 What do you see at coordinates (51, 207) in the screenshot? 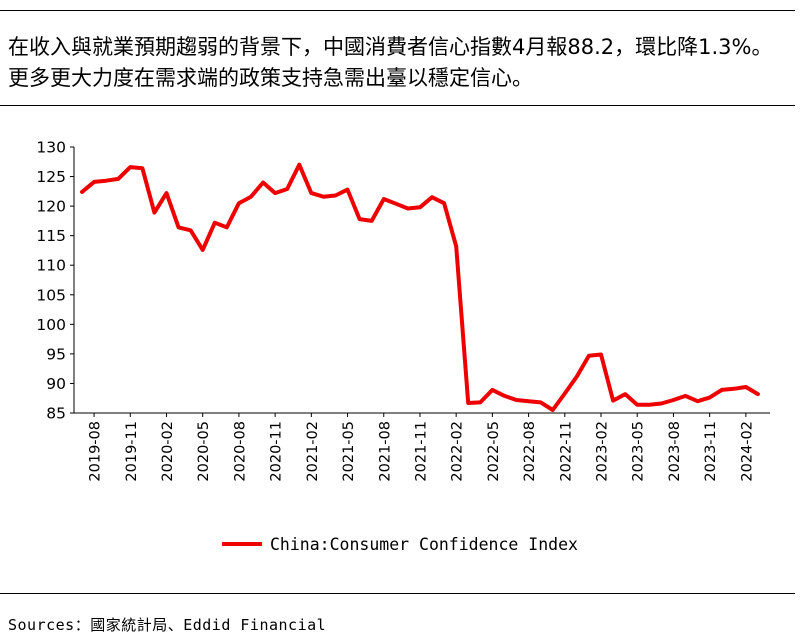
I see `y-tick-label: 120` at bounding box center [51, 207].